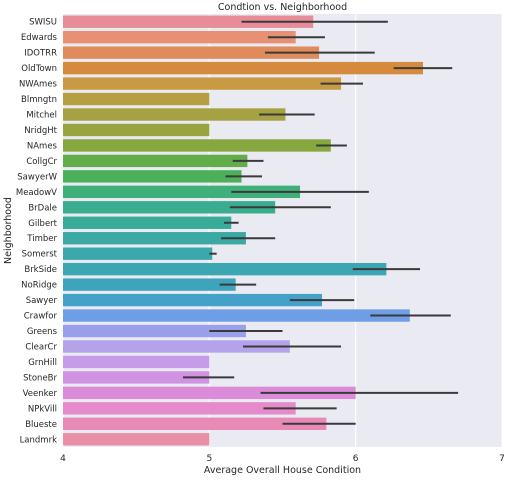  Describe the element at coordinates (195, 423) in the screenshot. I see `bar-blueste` at that location.